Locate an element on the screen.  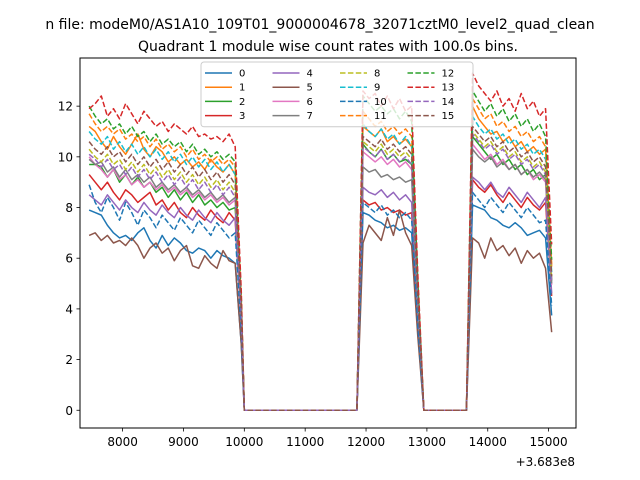
legend-label-14: 14 is located at coordinates (448, 102).